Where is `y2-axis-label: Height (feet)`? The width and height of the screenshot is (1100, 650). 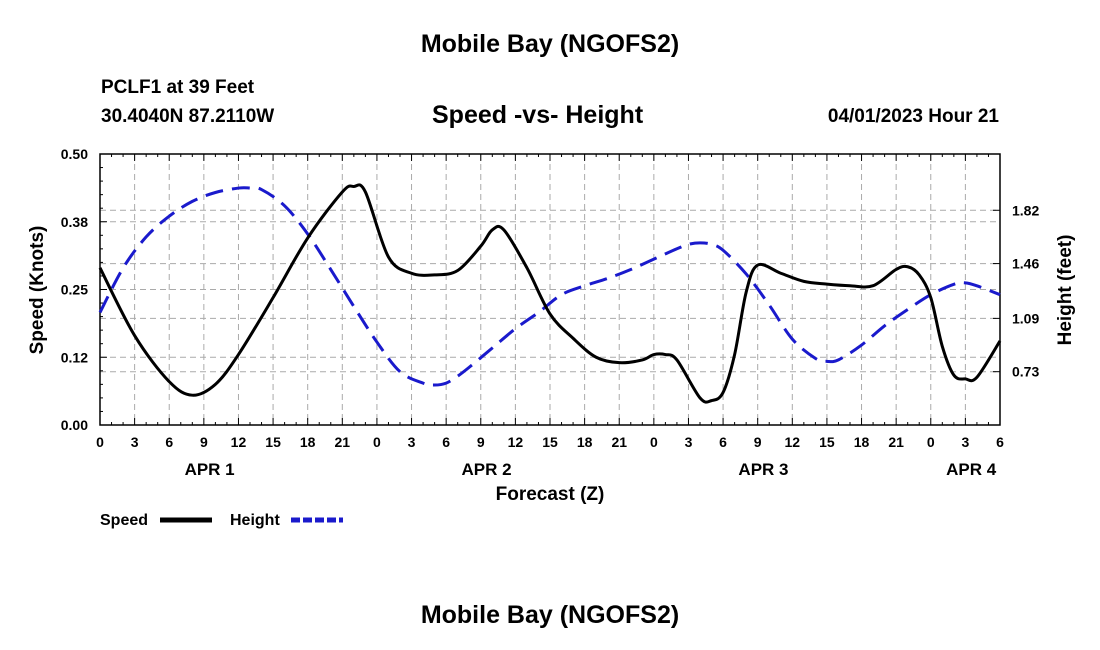
y2-axis-label: Height (feet) is located at coordinates (1065, 290).